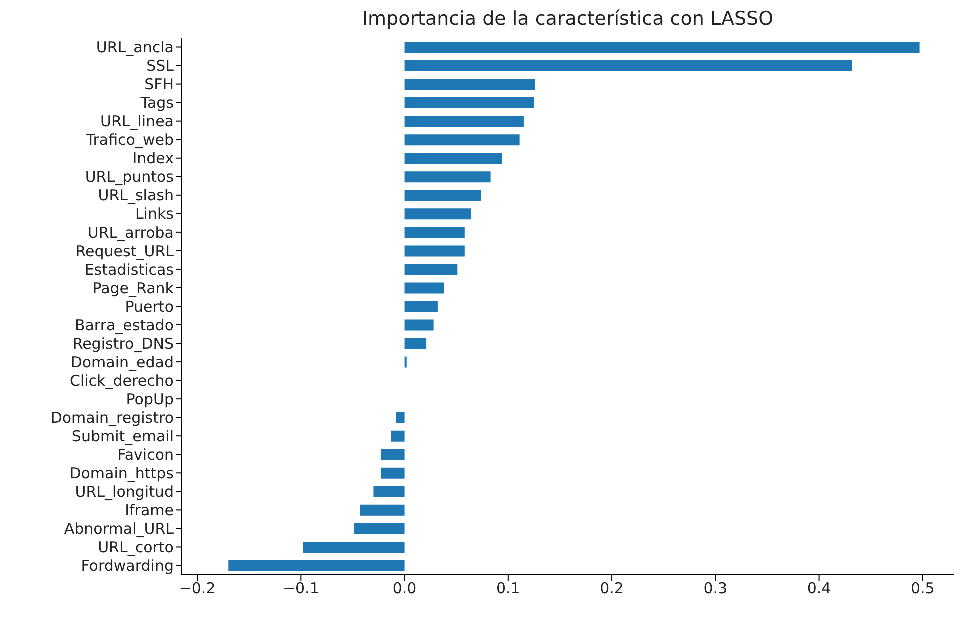  Describe the element at coordinates (119, 529) in the screenshot. I see `y-tick-label: Abnormal_URL` at that location.